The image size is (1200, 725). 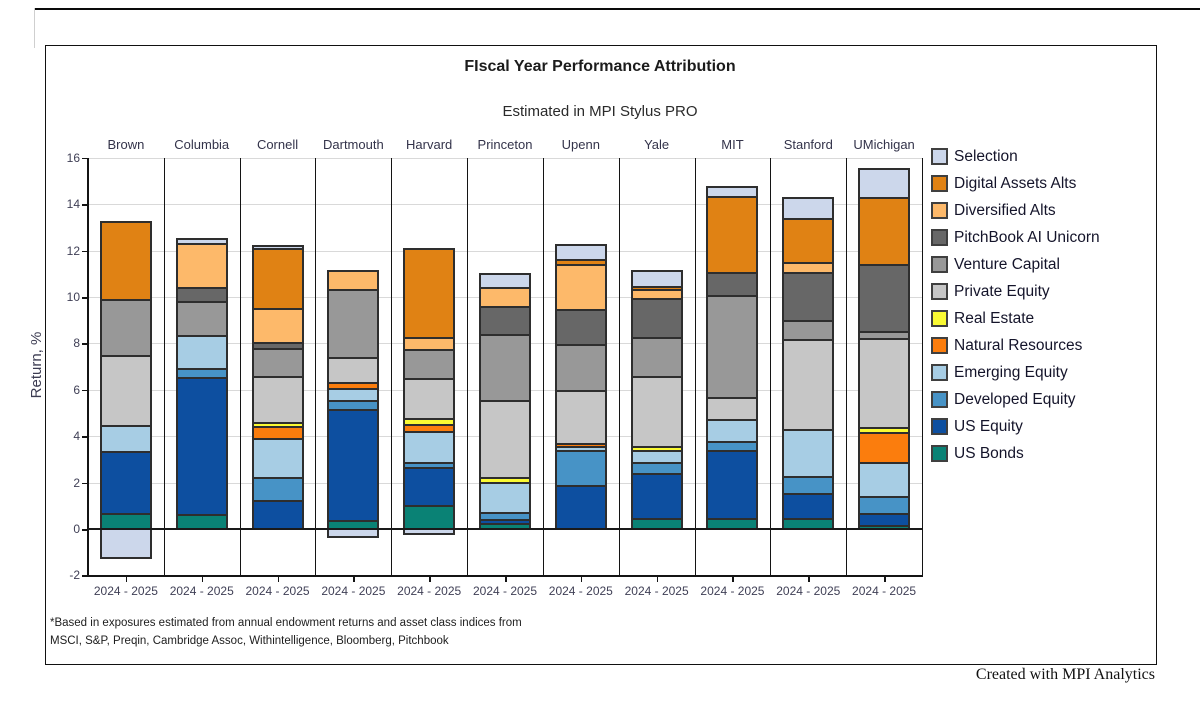 What do you see at coordinates (986, 156) in the screenshot?
I see `legend-label: Selection` at bounding box center [986, 156].